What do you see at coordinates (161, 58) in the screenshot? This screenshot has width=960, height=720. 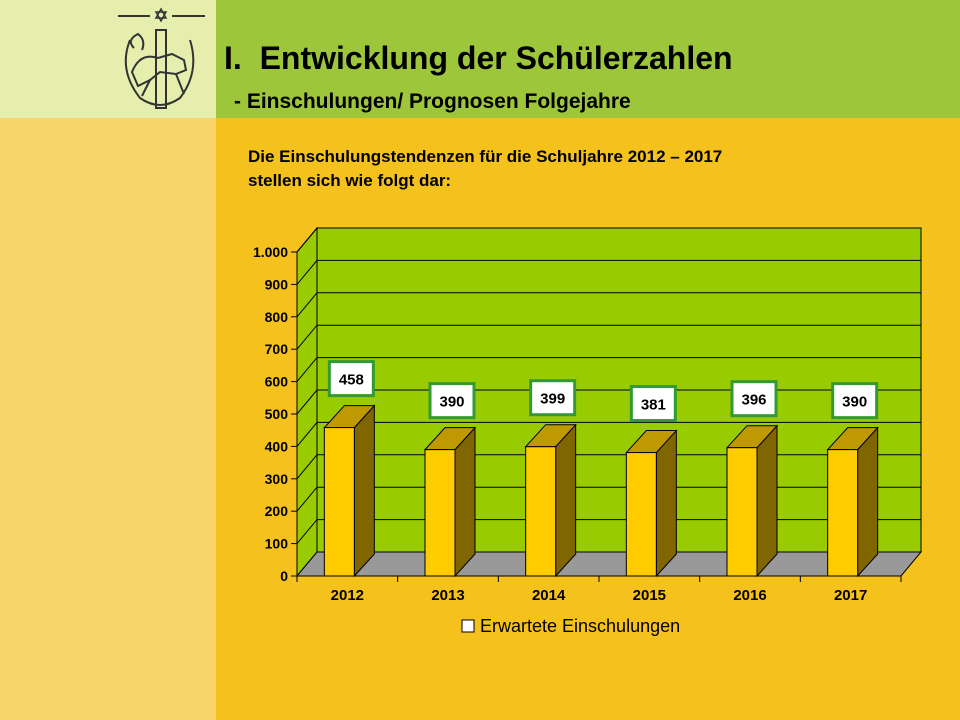 I see `horse-emblem-icon` at bounding box center [161, 58].